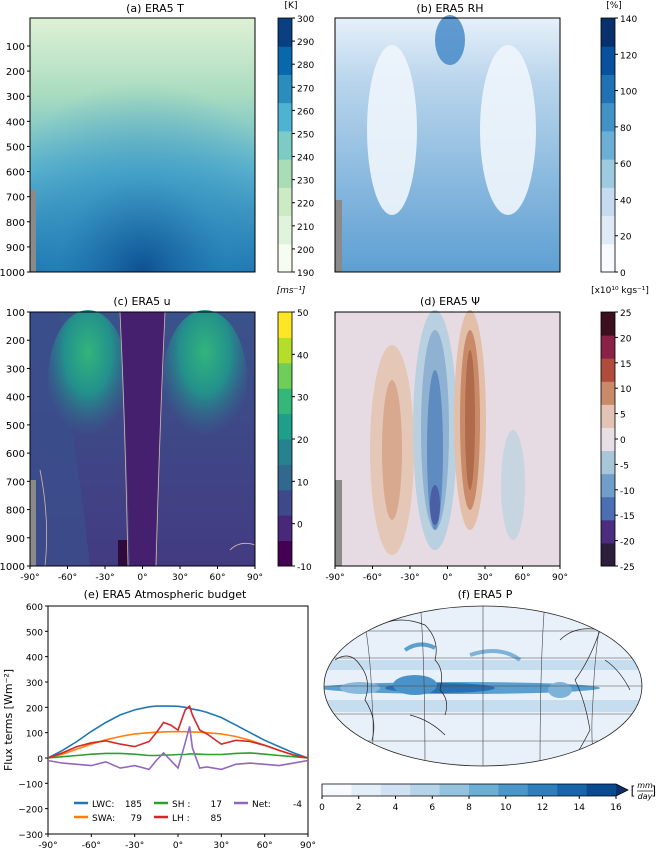  What do you see at coordinates (33, 722) in the screenshot?
I see `panel-e-yaxis: 600 500 400 300 200 100 0 −100 −200 −300` at bounding box center [33, 722].